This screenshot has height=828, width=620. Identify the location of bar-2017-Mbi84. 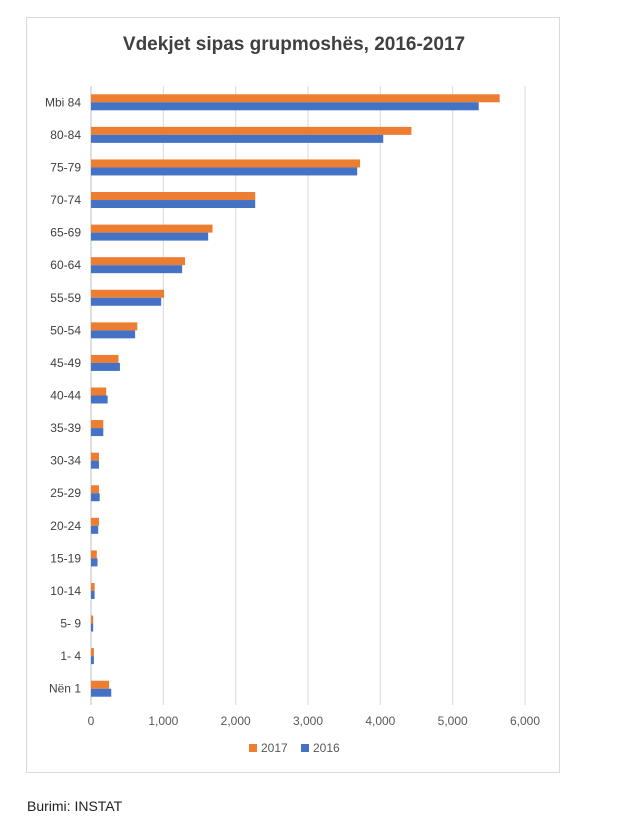
(295, 98).